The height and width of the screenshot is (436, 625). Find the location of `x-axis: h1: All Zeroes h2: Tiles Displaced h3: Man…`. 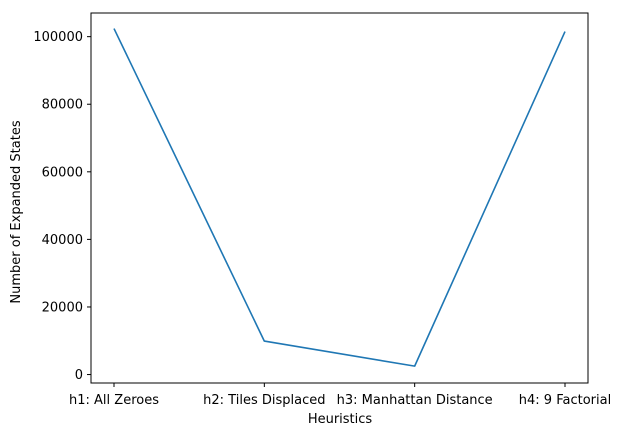

x-axis: h1: All Zeroes h2: Tiles Displaced h3: Man… is located at coordinates (340, 395).